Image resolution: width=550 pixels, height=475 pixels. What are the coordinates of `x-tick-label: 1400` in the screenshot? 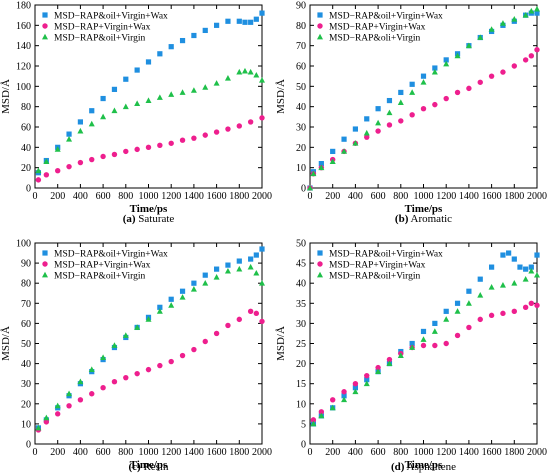 It's located at (194, 452).